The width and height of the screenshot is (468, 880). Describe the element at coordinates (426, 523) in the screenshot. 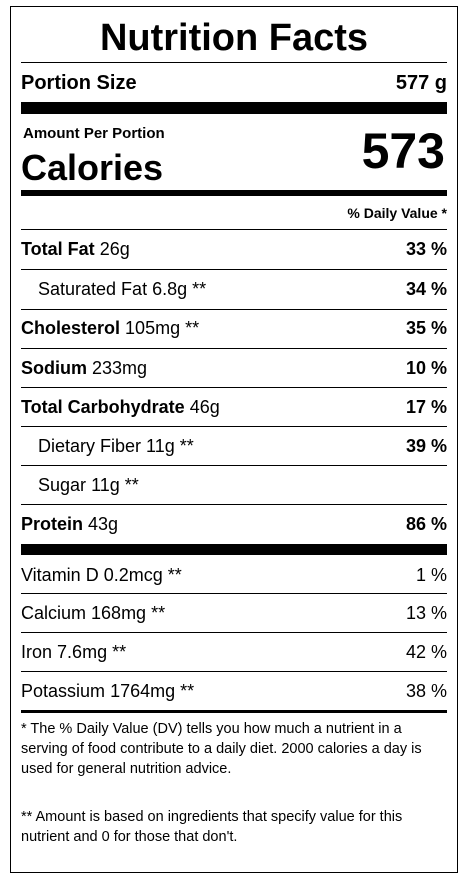

I see `nutrient-dv: 86 %` at that location.